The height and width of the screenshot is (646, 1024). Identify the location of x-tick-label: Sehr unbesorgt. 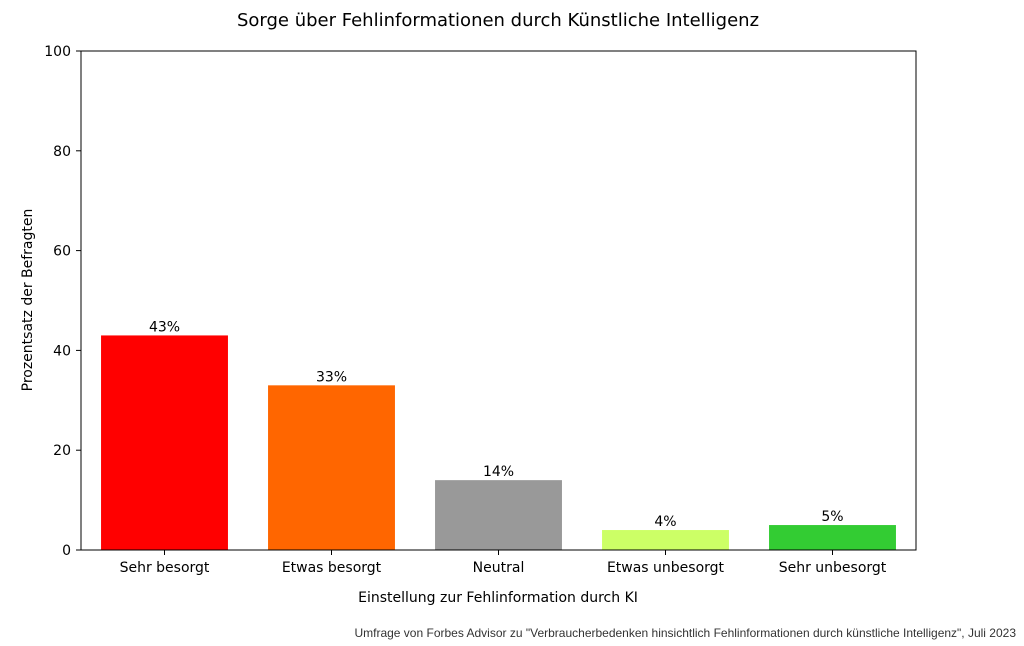
(833, 568).